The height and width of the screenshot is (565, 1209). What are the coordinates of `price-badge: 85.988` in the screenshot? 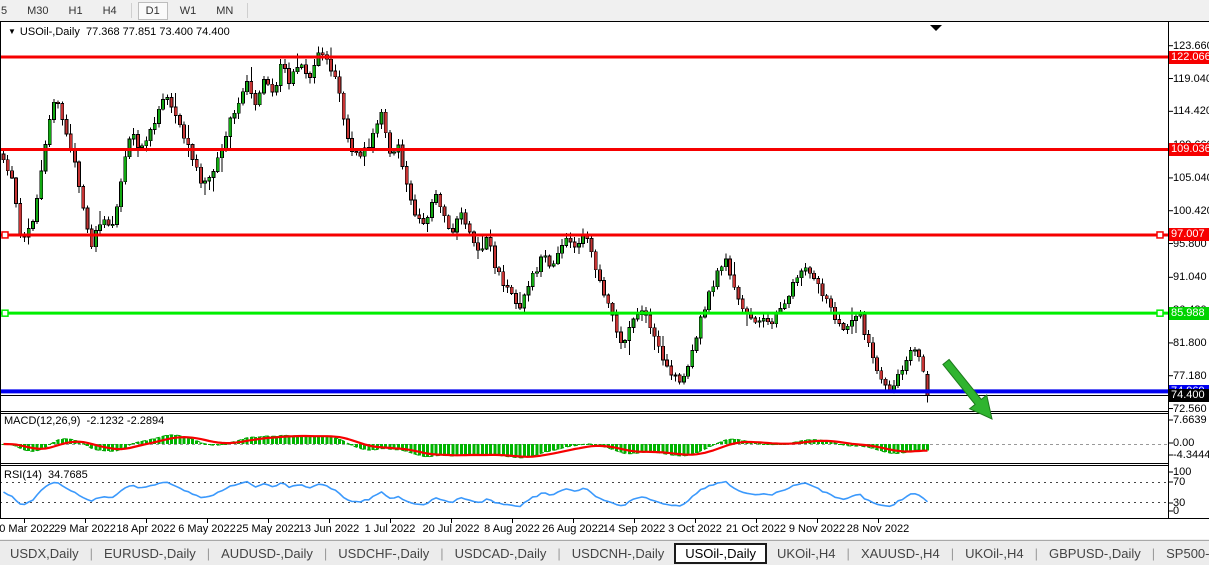 It's located at (1189, 313).